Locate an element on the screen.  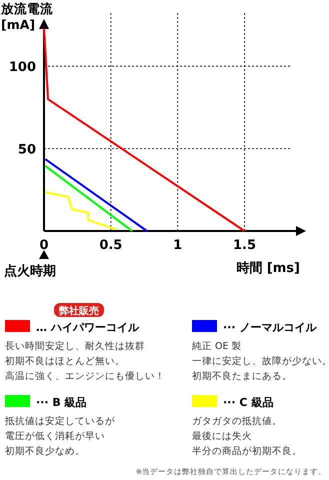
legend-label: ··· ノーマルコイル is located at coordinates (270, 327).